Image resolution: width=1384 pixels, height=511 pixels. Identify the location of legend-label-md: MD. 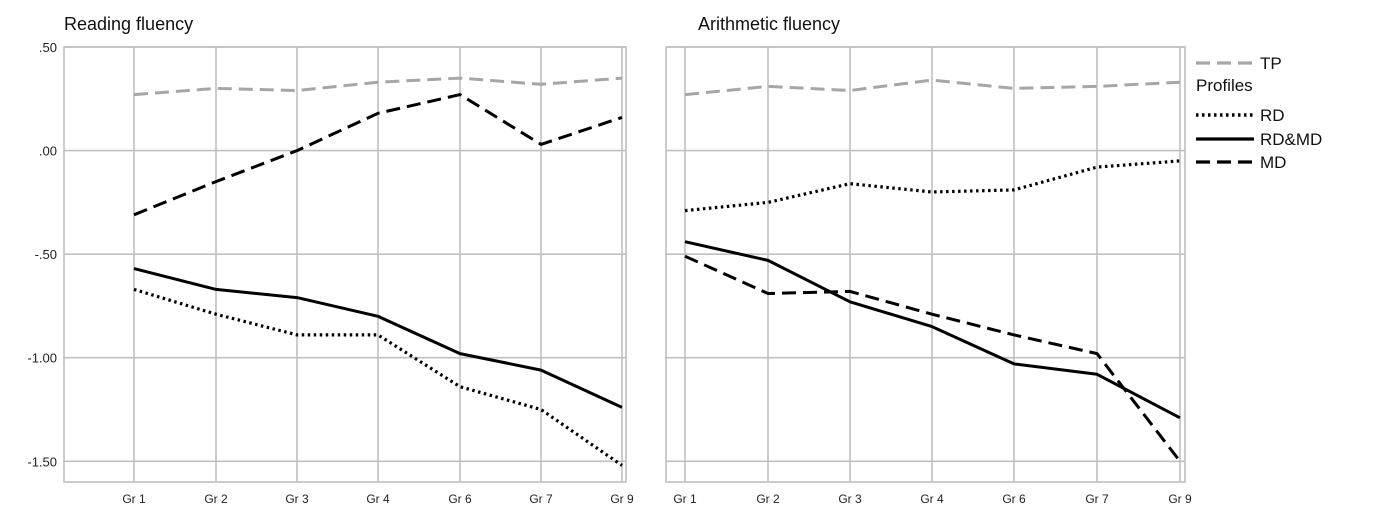
(1273, 162).